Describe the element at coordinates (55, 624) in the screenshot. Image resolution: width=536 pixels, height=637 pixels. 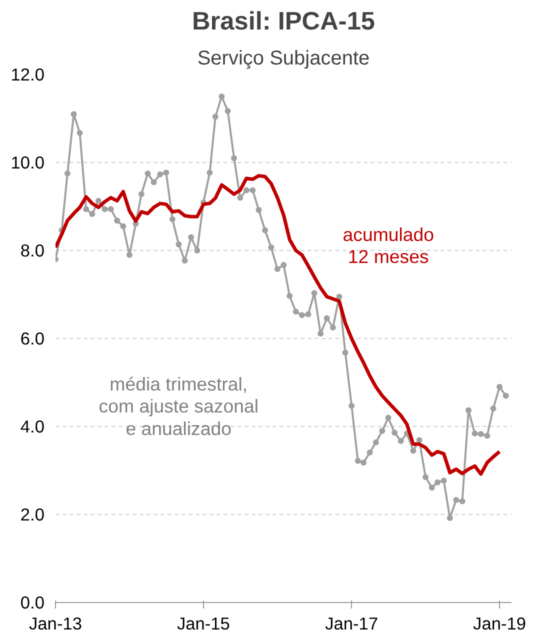
I see `x-tick-label: Jan-13` at that location.